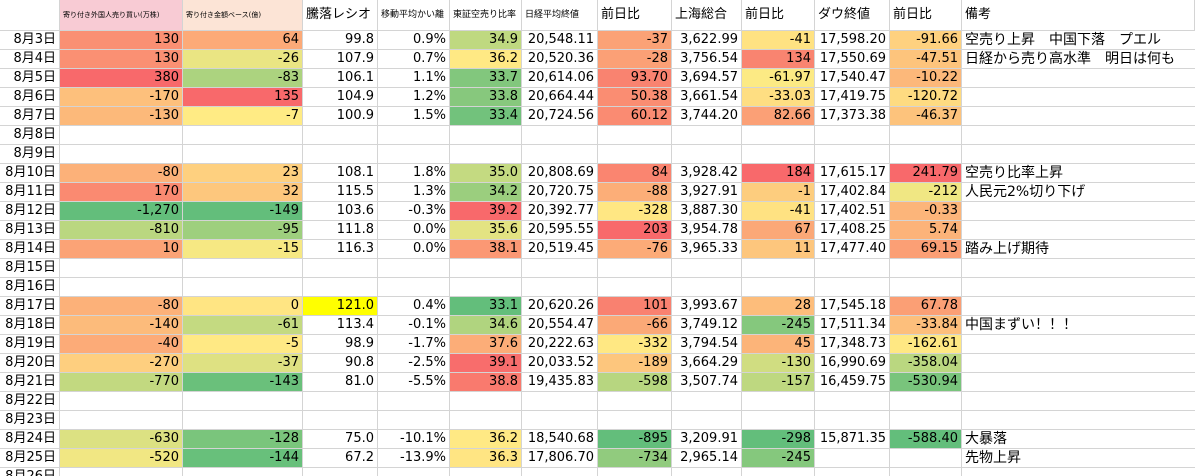  I want to click on value-cell: -140, so click(121, 325).